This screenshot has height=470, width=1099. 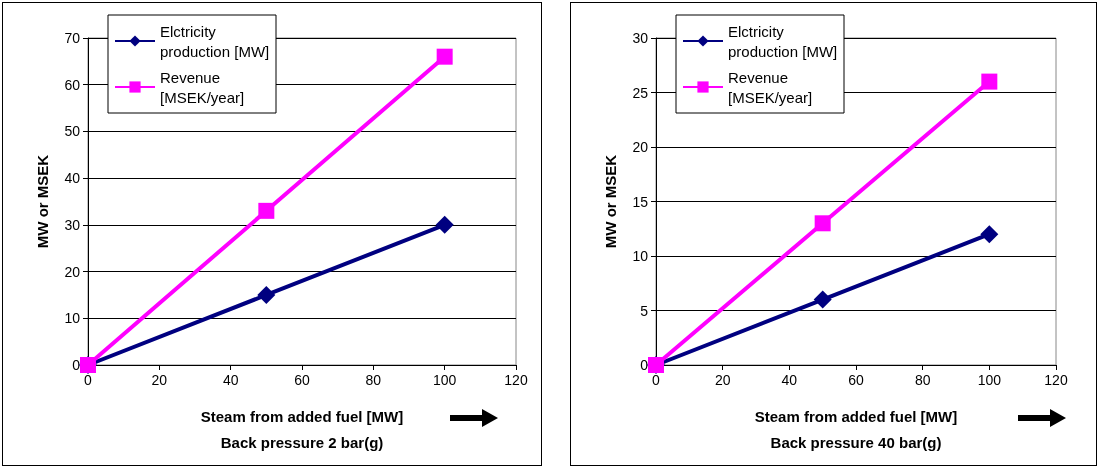 What do you see at coordinates (72, 38) in the screenshot?
I see `y-tick-label: 70` at bounding box center [72, 38].